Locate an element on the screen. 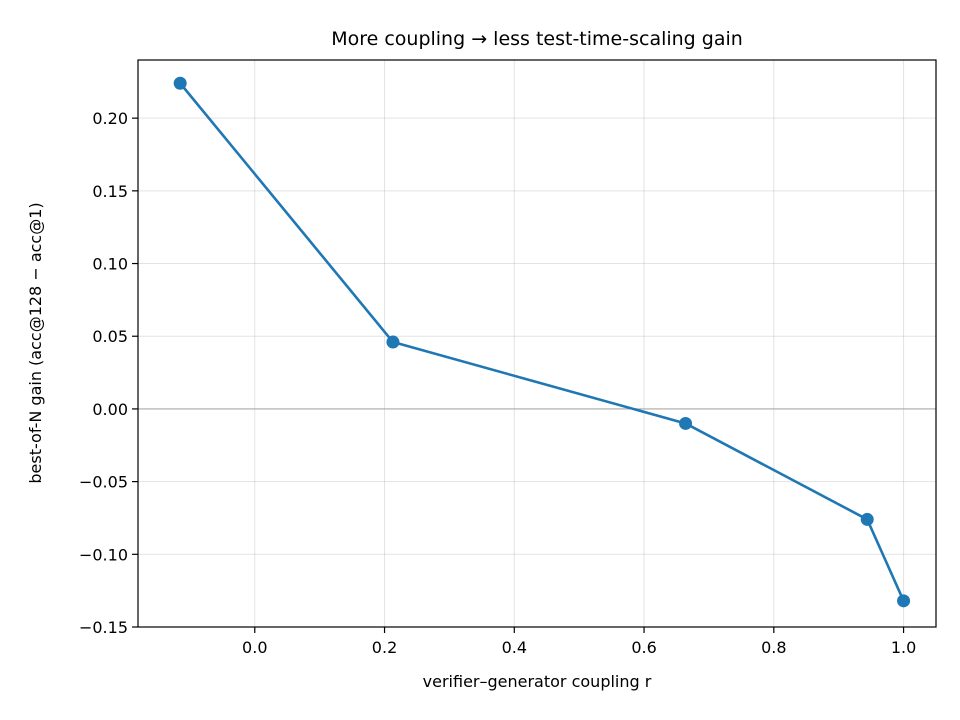  y-tick-label: 0.20 is located at coordinates (110, 118).